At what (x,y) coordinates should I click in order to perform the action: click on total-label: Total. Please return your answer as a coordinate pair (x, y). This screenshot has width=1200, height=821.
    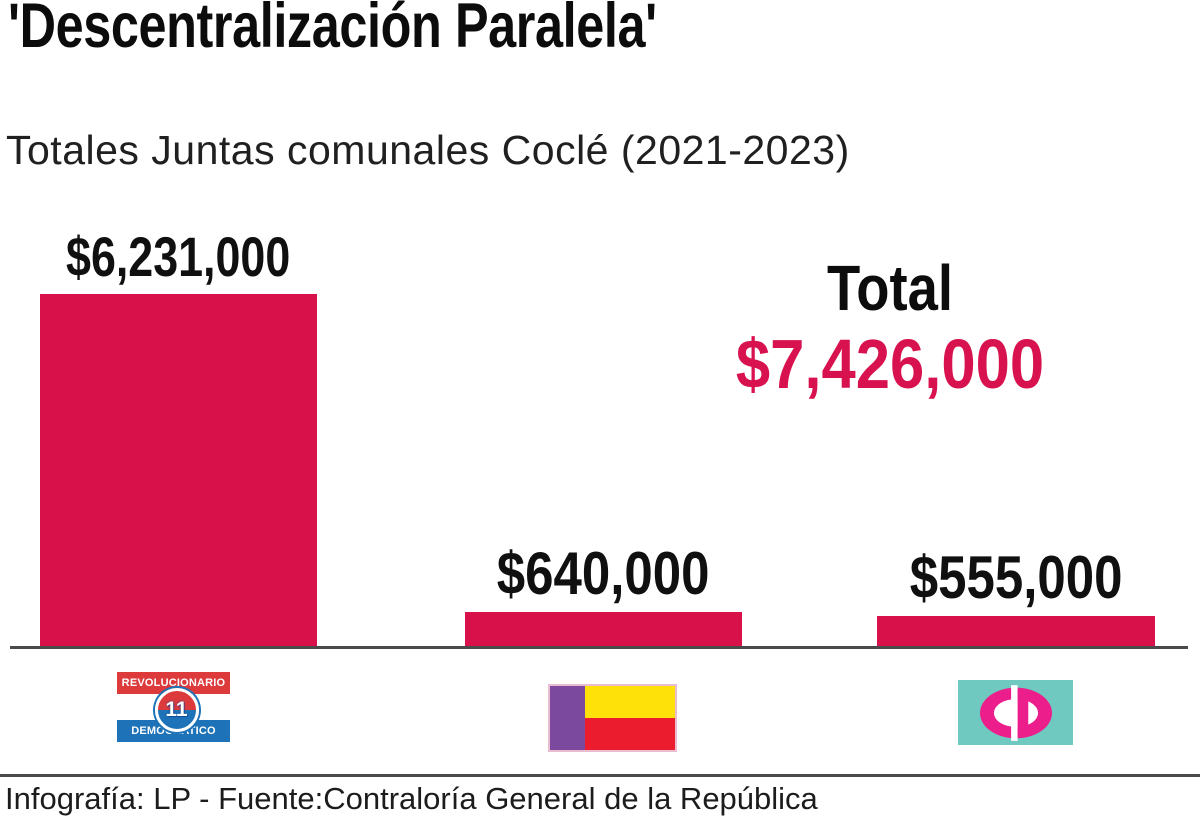
    Looking at the image, I should click on (890, 288).